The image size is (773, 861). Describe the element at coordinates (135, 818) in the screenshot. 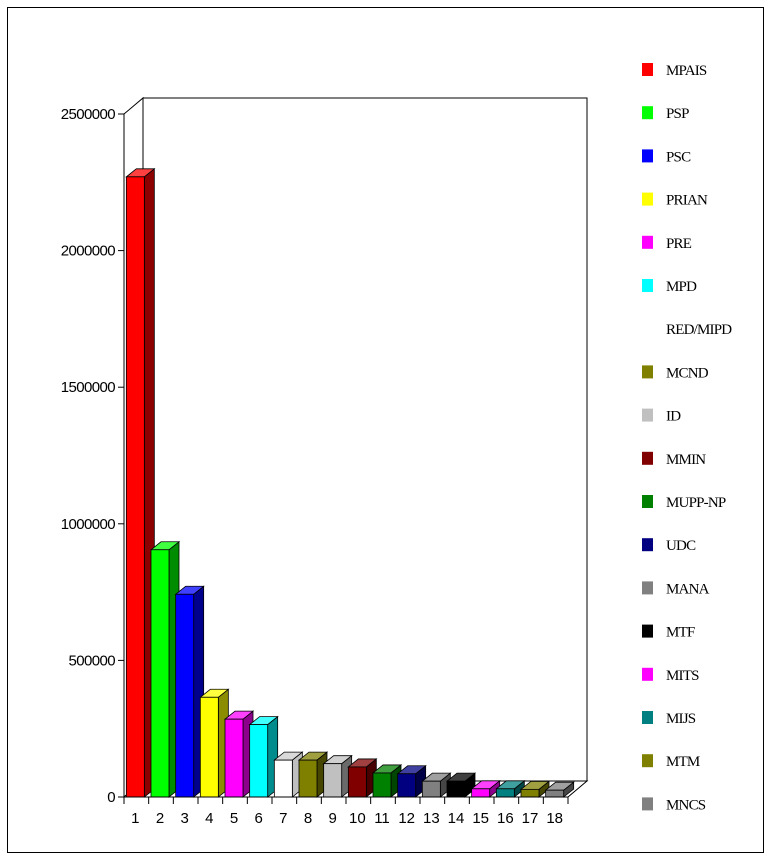

I see `x-tick-label: 1` at that location.